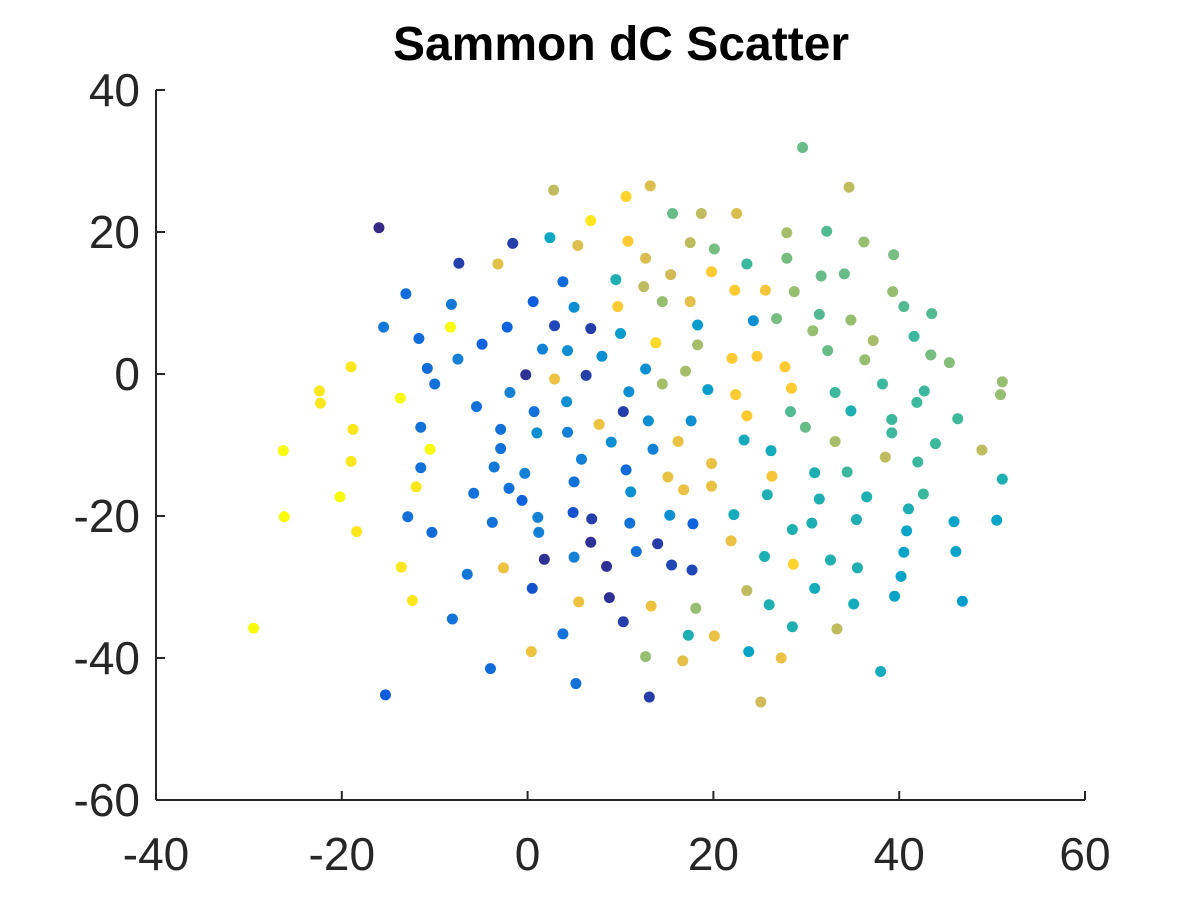  I want to click on y-tick-label: 20, so click(114, 232).